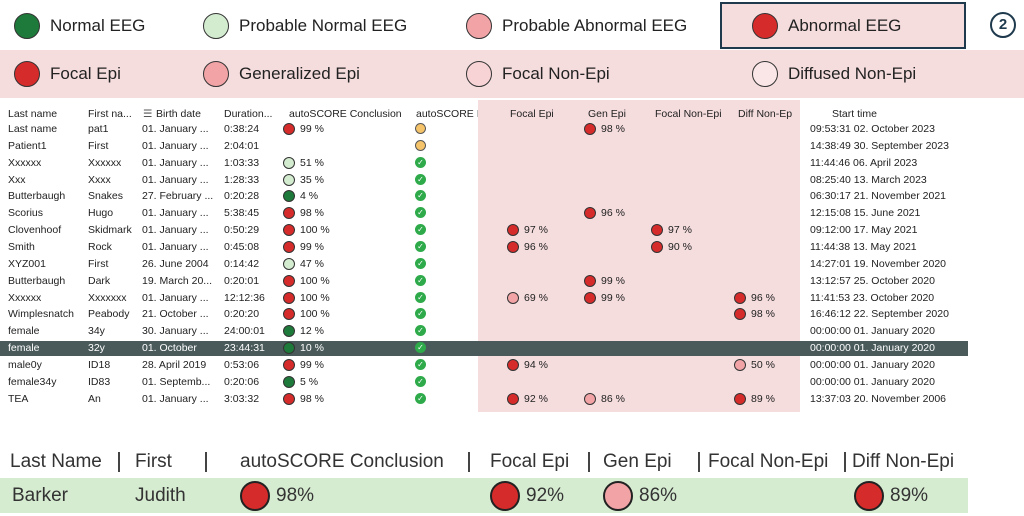  Describe the element at coordinates (242, 263) in the screenshot. I see `cell-duration: 0:14:42` at that location.